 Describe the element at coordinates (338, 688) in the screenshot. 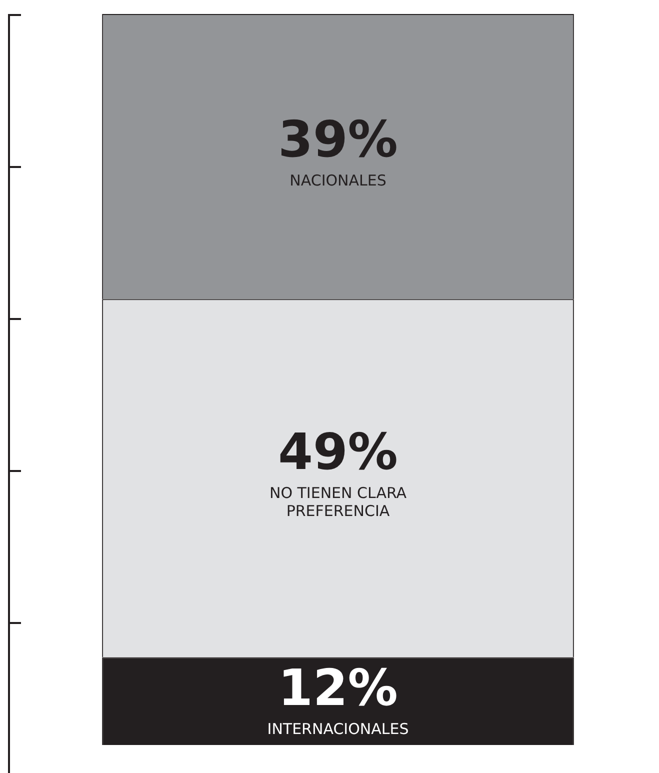

I see `data-label: 12%` at that location.